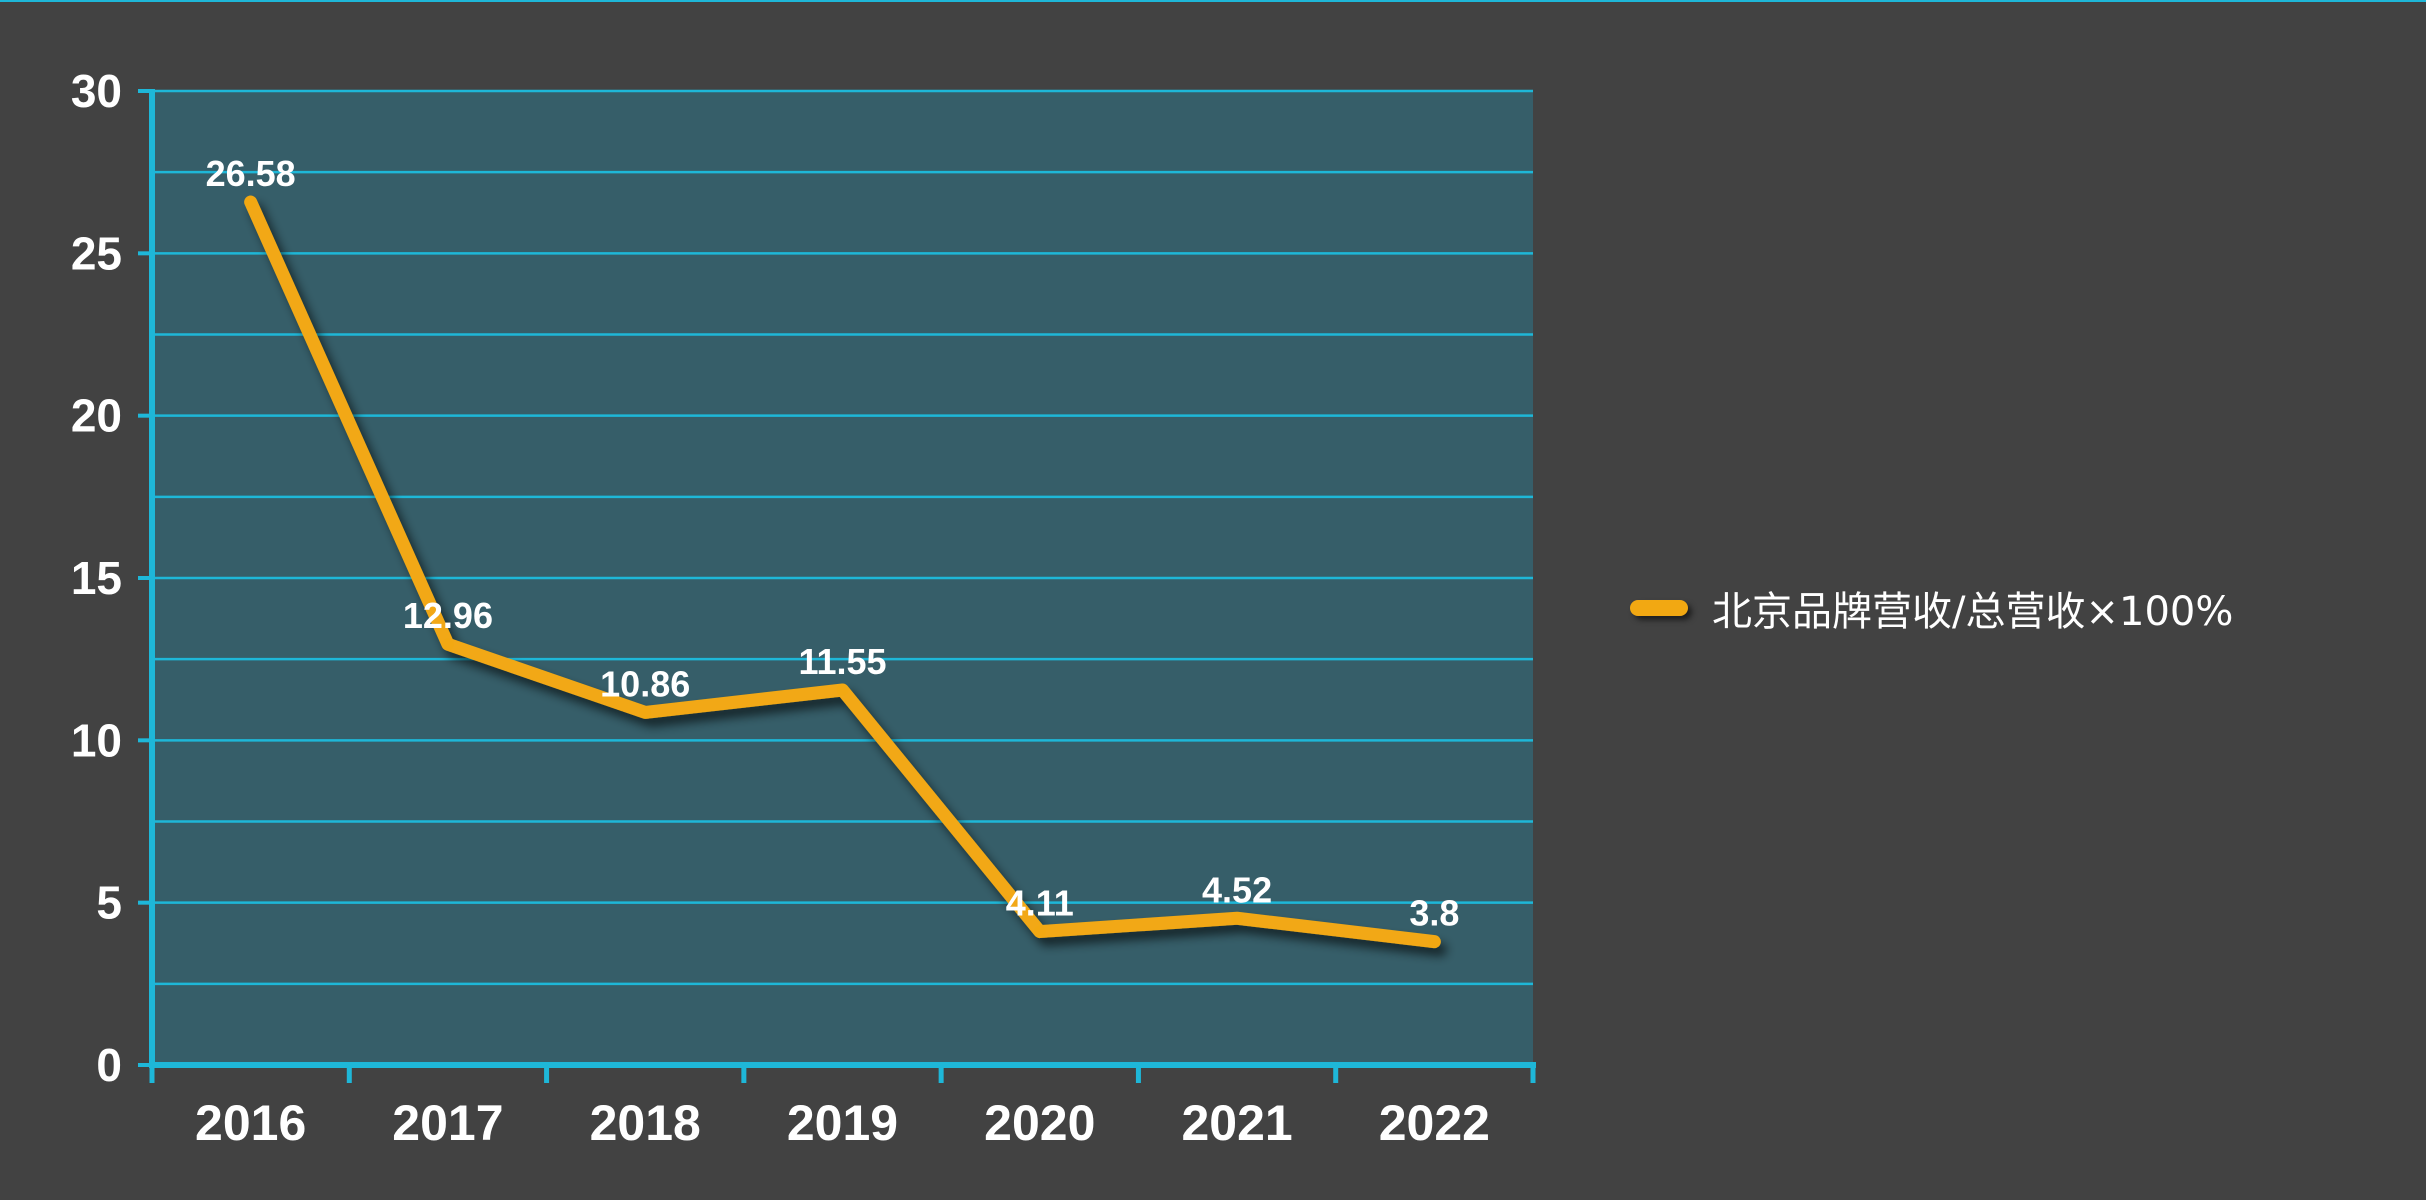  What do you see at coordinates (1434, 1123) in the screenshot?
I see `x-tick-label: 2022` at bounding box center [1434, 1123].